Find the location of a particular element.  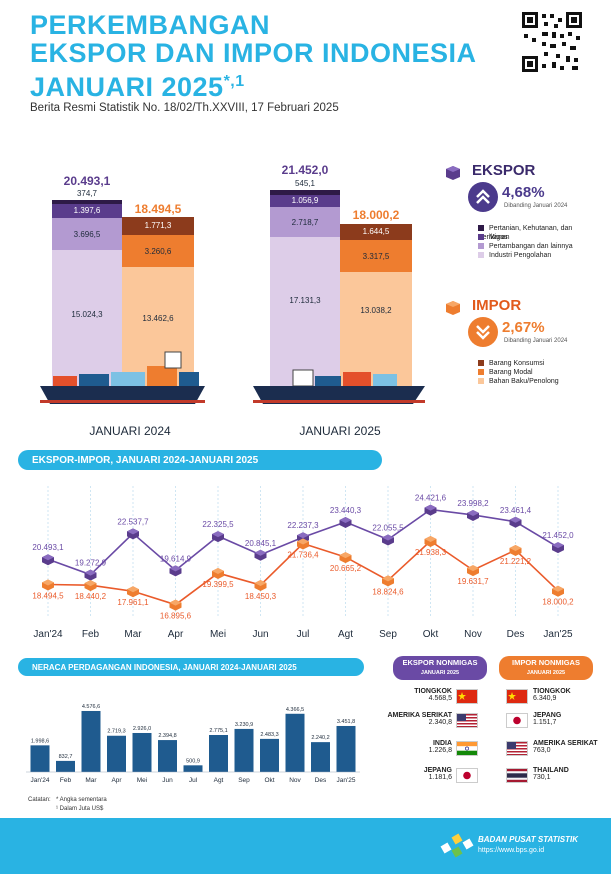

period-label-2025: JANUARI 2025 is located at coordinates (340, 431).